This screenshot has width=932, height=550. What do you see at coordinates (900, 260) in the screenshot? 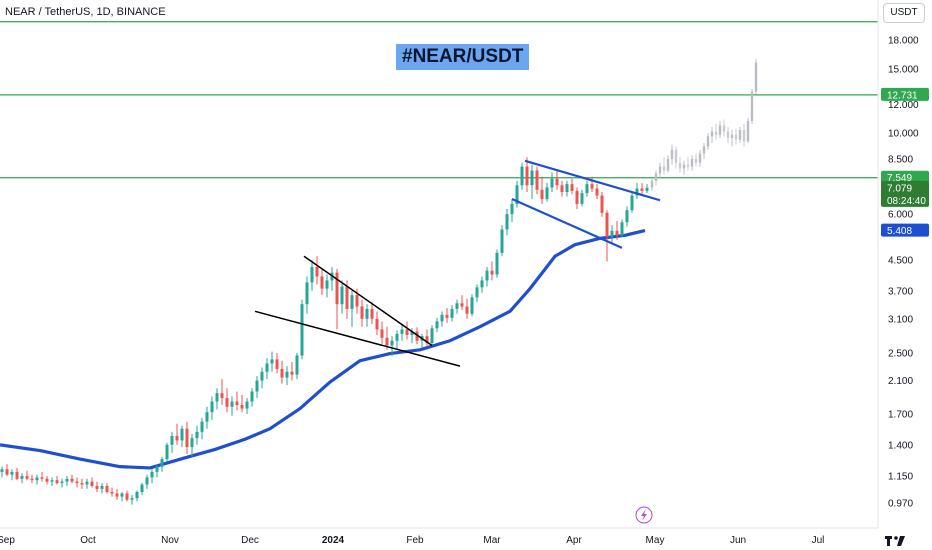
I see `price-tick-label: 4.500` at bounding box center [900, 260].